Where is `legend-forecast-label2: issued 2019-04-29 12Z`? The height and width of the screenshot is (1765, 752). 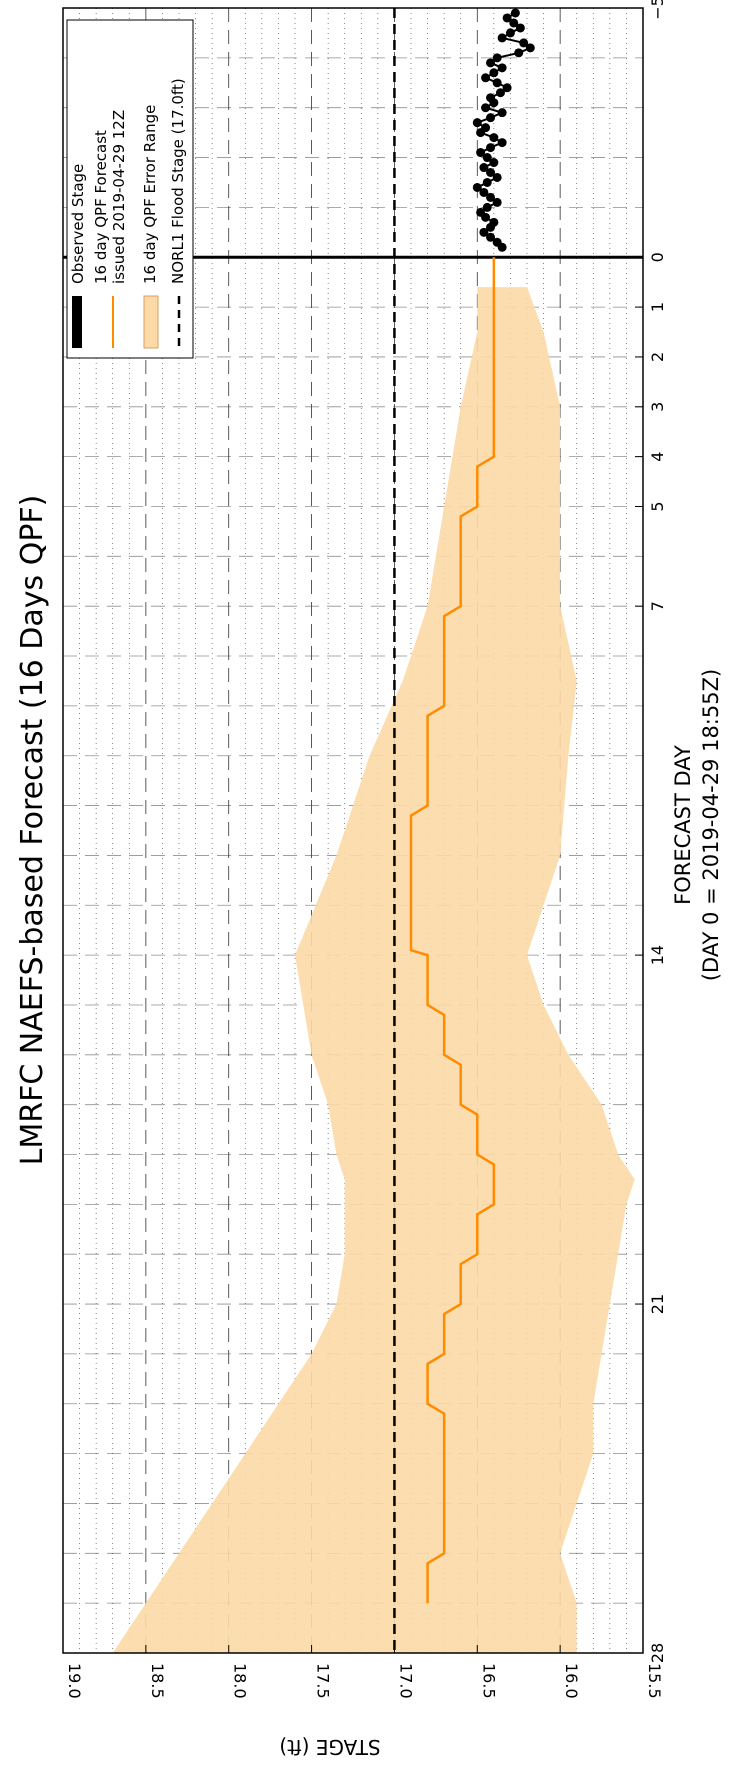
legend-forecast-label2: issued 2019-04-29 12Z is located at coordinates (119, 197).